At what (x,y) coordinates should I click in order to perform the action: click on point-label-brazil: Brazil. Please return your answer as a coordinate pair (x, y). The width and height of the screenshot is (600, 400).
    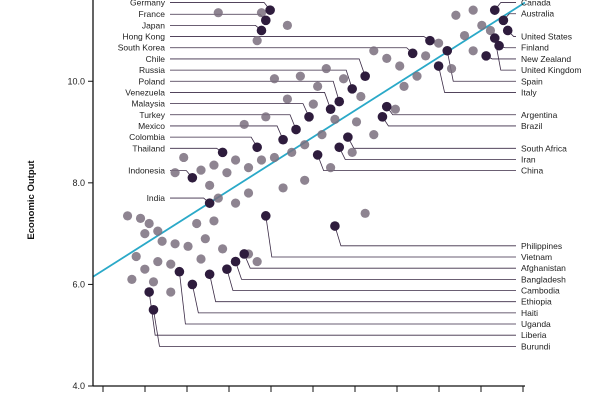
    Looking at the image, I should click on (531, 126).